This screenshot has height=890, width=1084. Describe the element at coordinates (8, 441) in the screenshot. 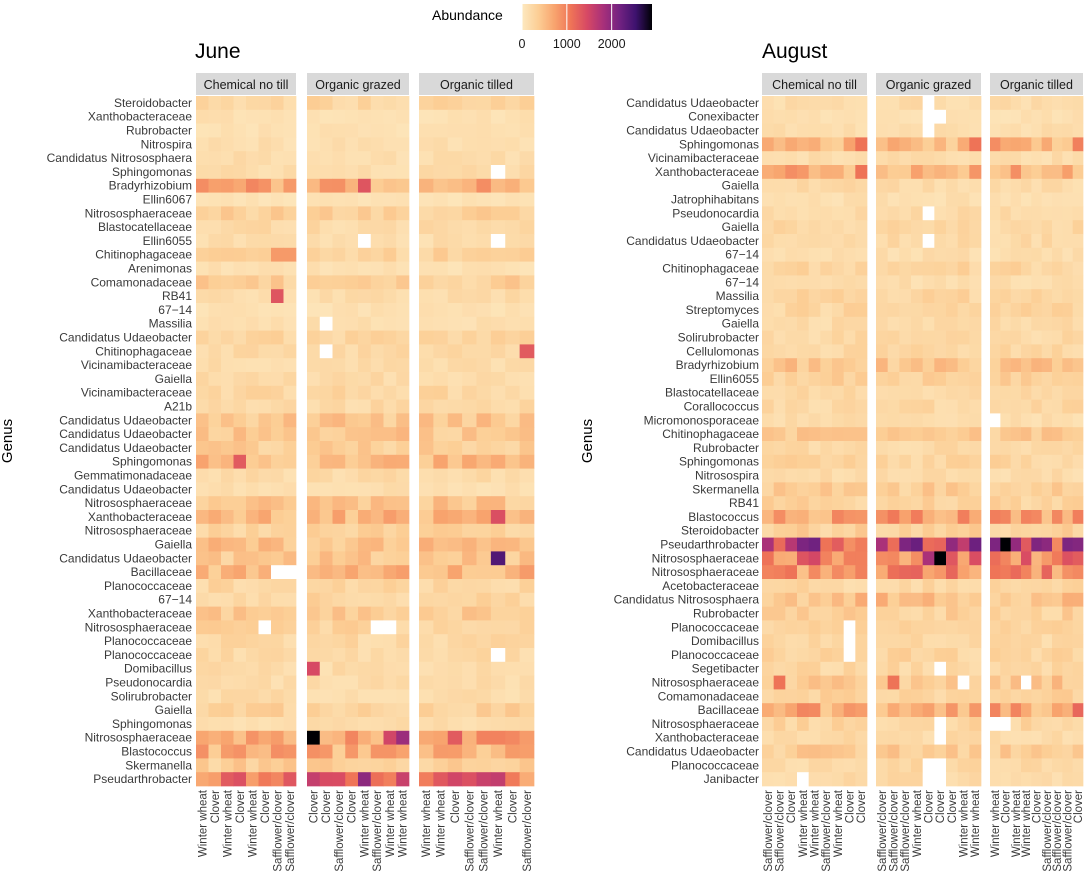

I see `y-axis-title: Genus` at that location.